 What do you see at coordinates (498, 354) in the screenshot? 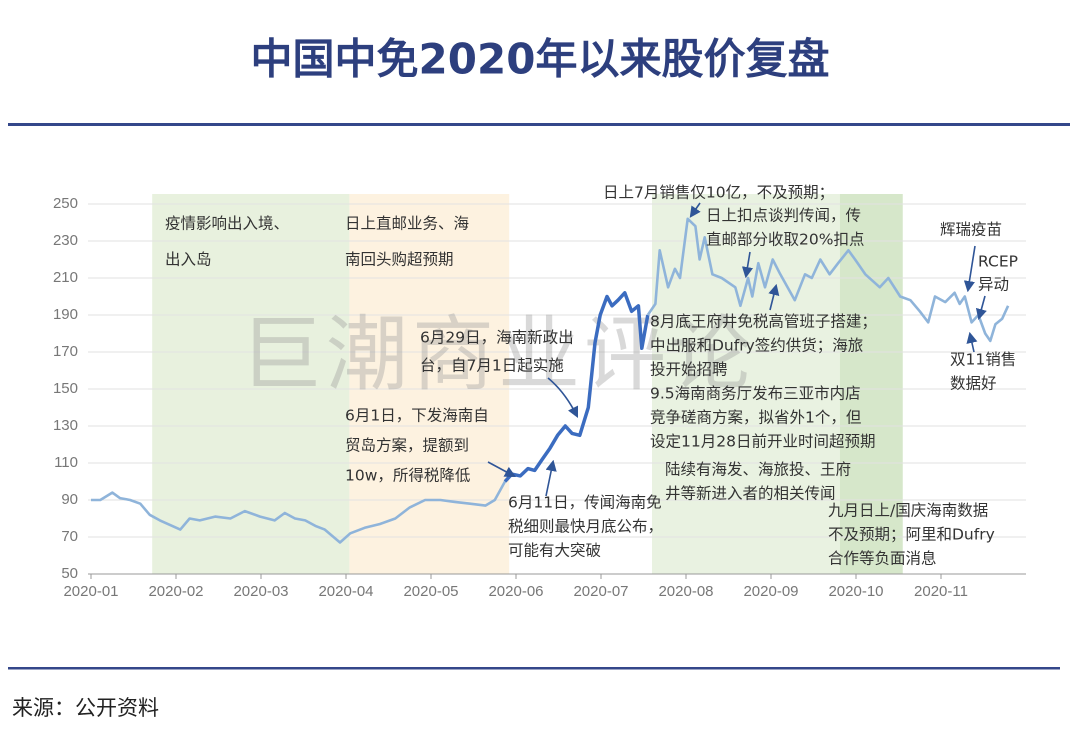
I see `watermark: 巨潮商业评论` at bounding box center [498, 354].